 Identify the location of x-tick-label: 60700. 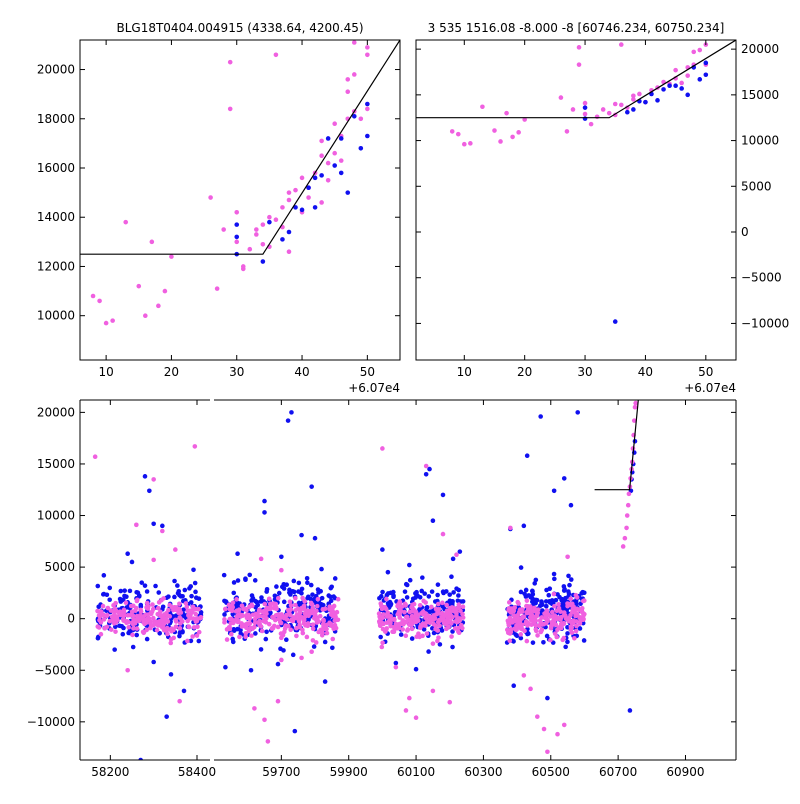
(618, 772).